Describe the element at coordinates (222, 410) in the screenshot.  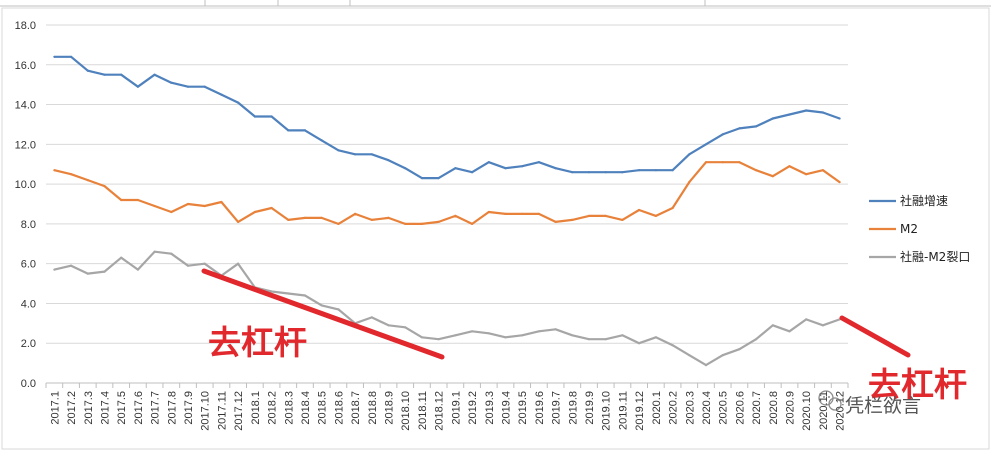
I see `x-tick-label: 2017.11` at that location.